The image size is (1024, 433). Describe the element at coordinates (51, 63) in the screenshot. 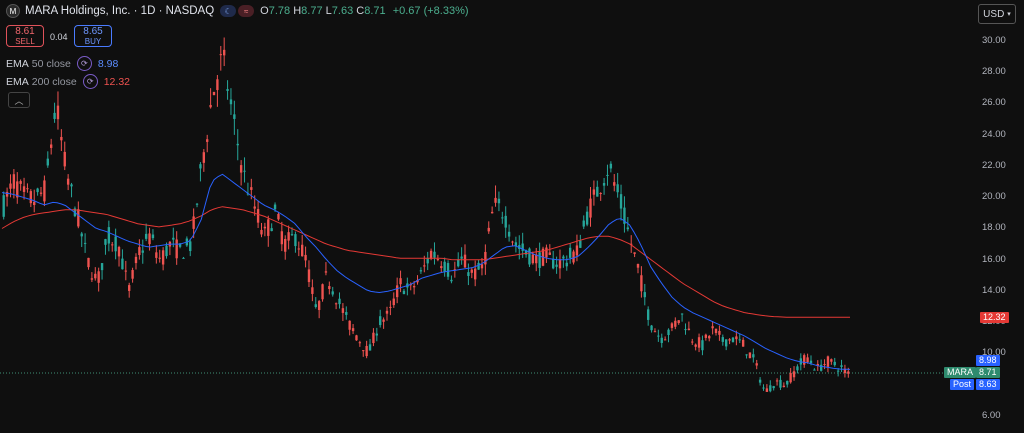

I see `ema50-params: 50 close` at that location.